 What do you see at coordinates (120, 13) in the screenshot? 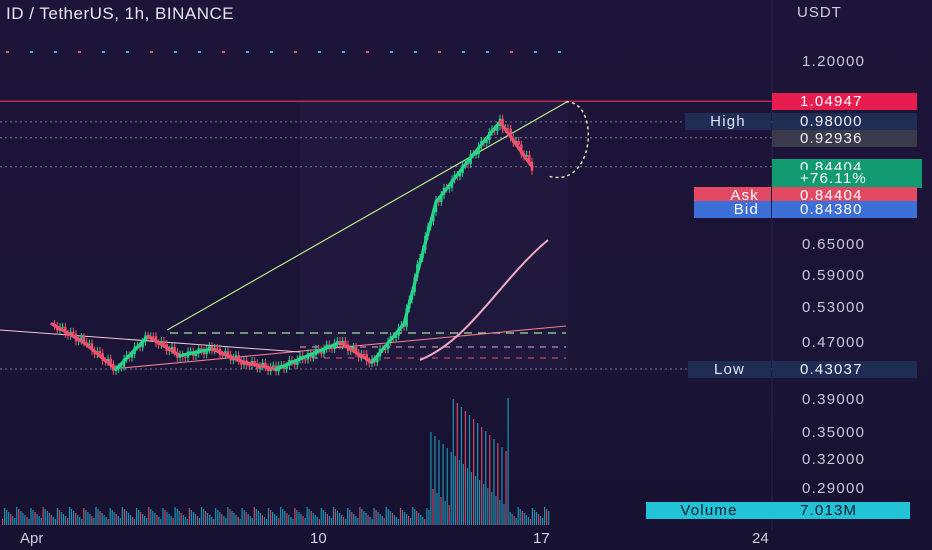
I see `symbol-title: ID / TetherUS, 1h, BINANCE` at bounding box center [120, 13].